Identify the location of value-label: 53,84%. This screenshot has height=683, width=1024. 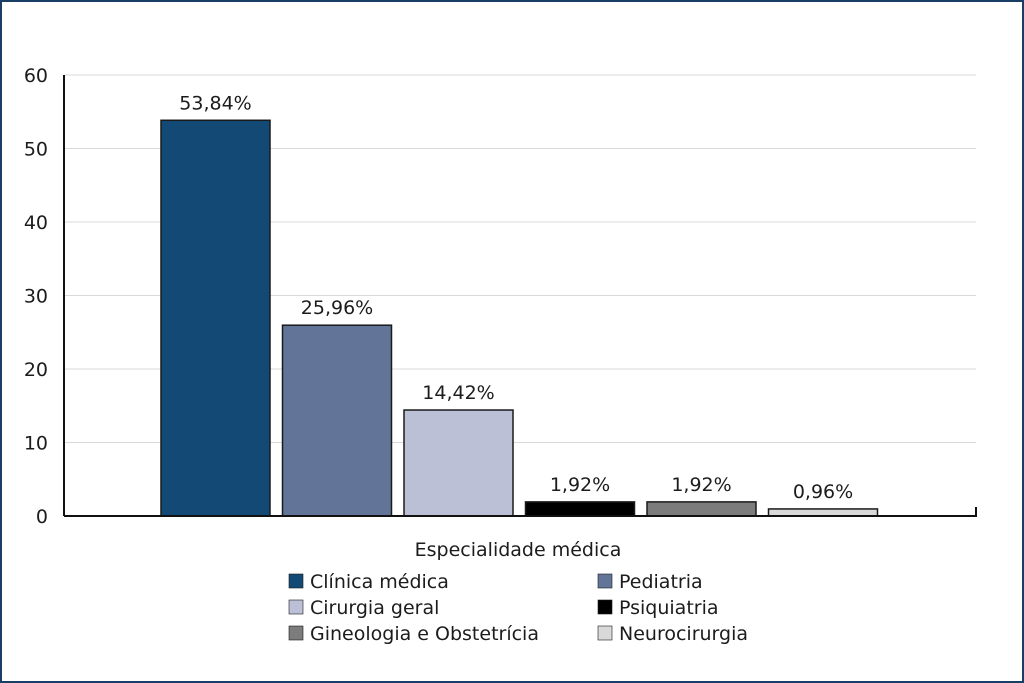
(215, 103).